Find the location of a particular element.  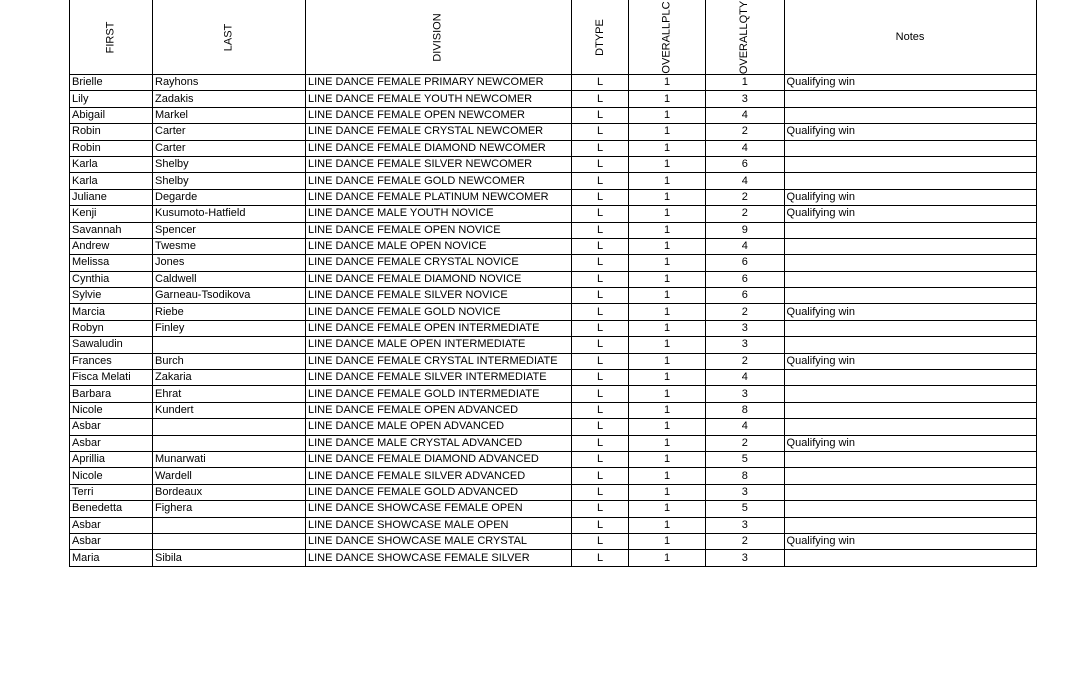

cell-last: Jones is located at coordinates (229, 263).